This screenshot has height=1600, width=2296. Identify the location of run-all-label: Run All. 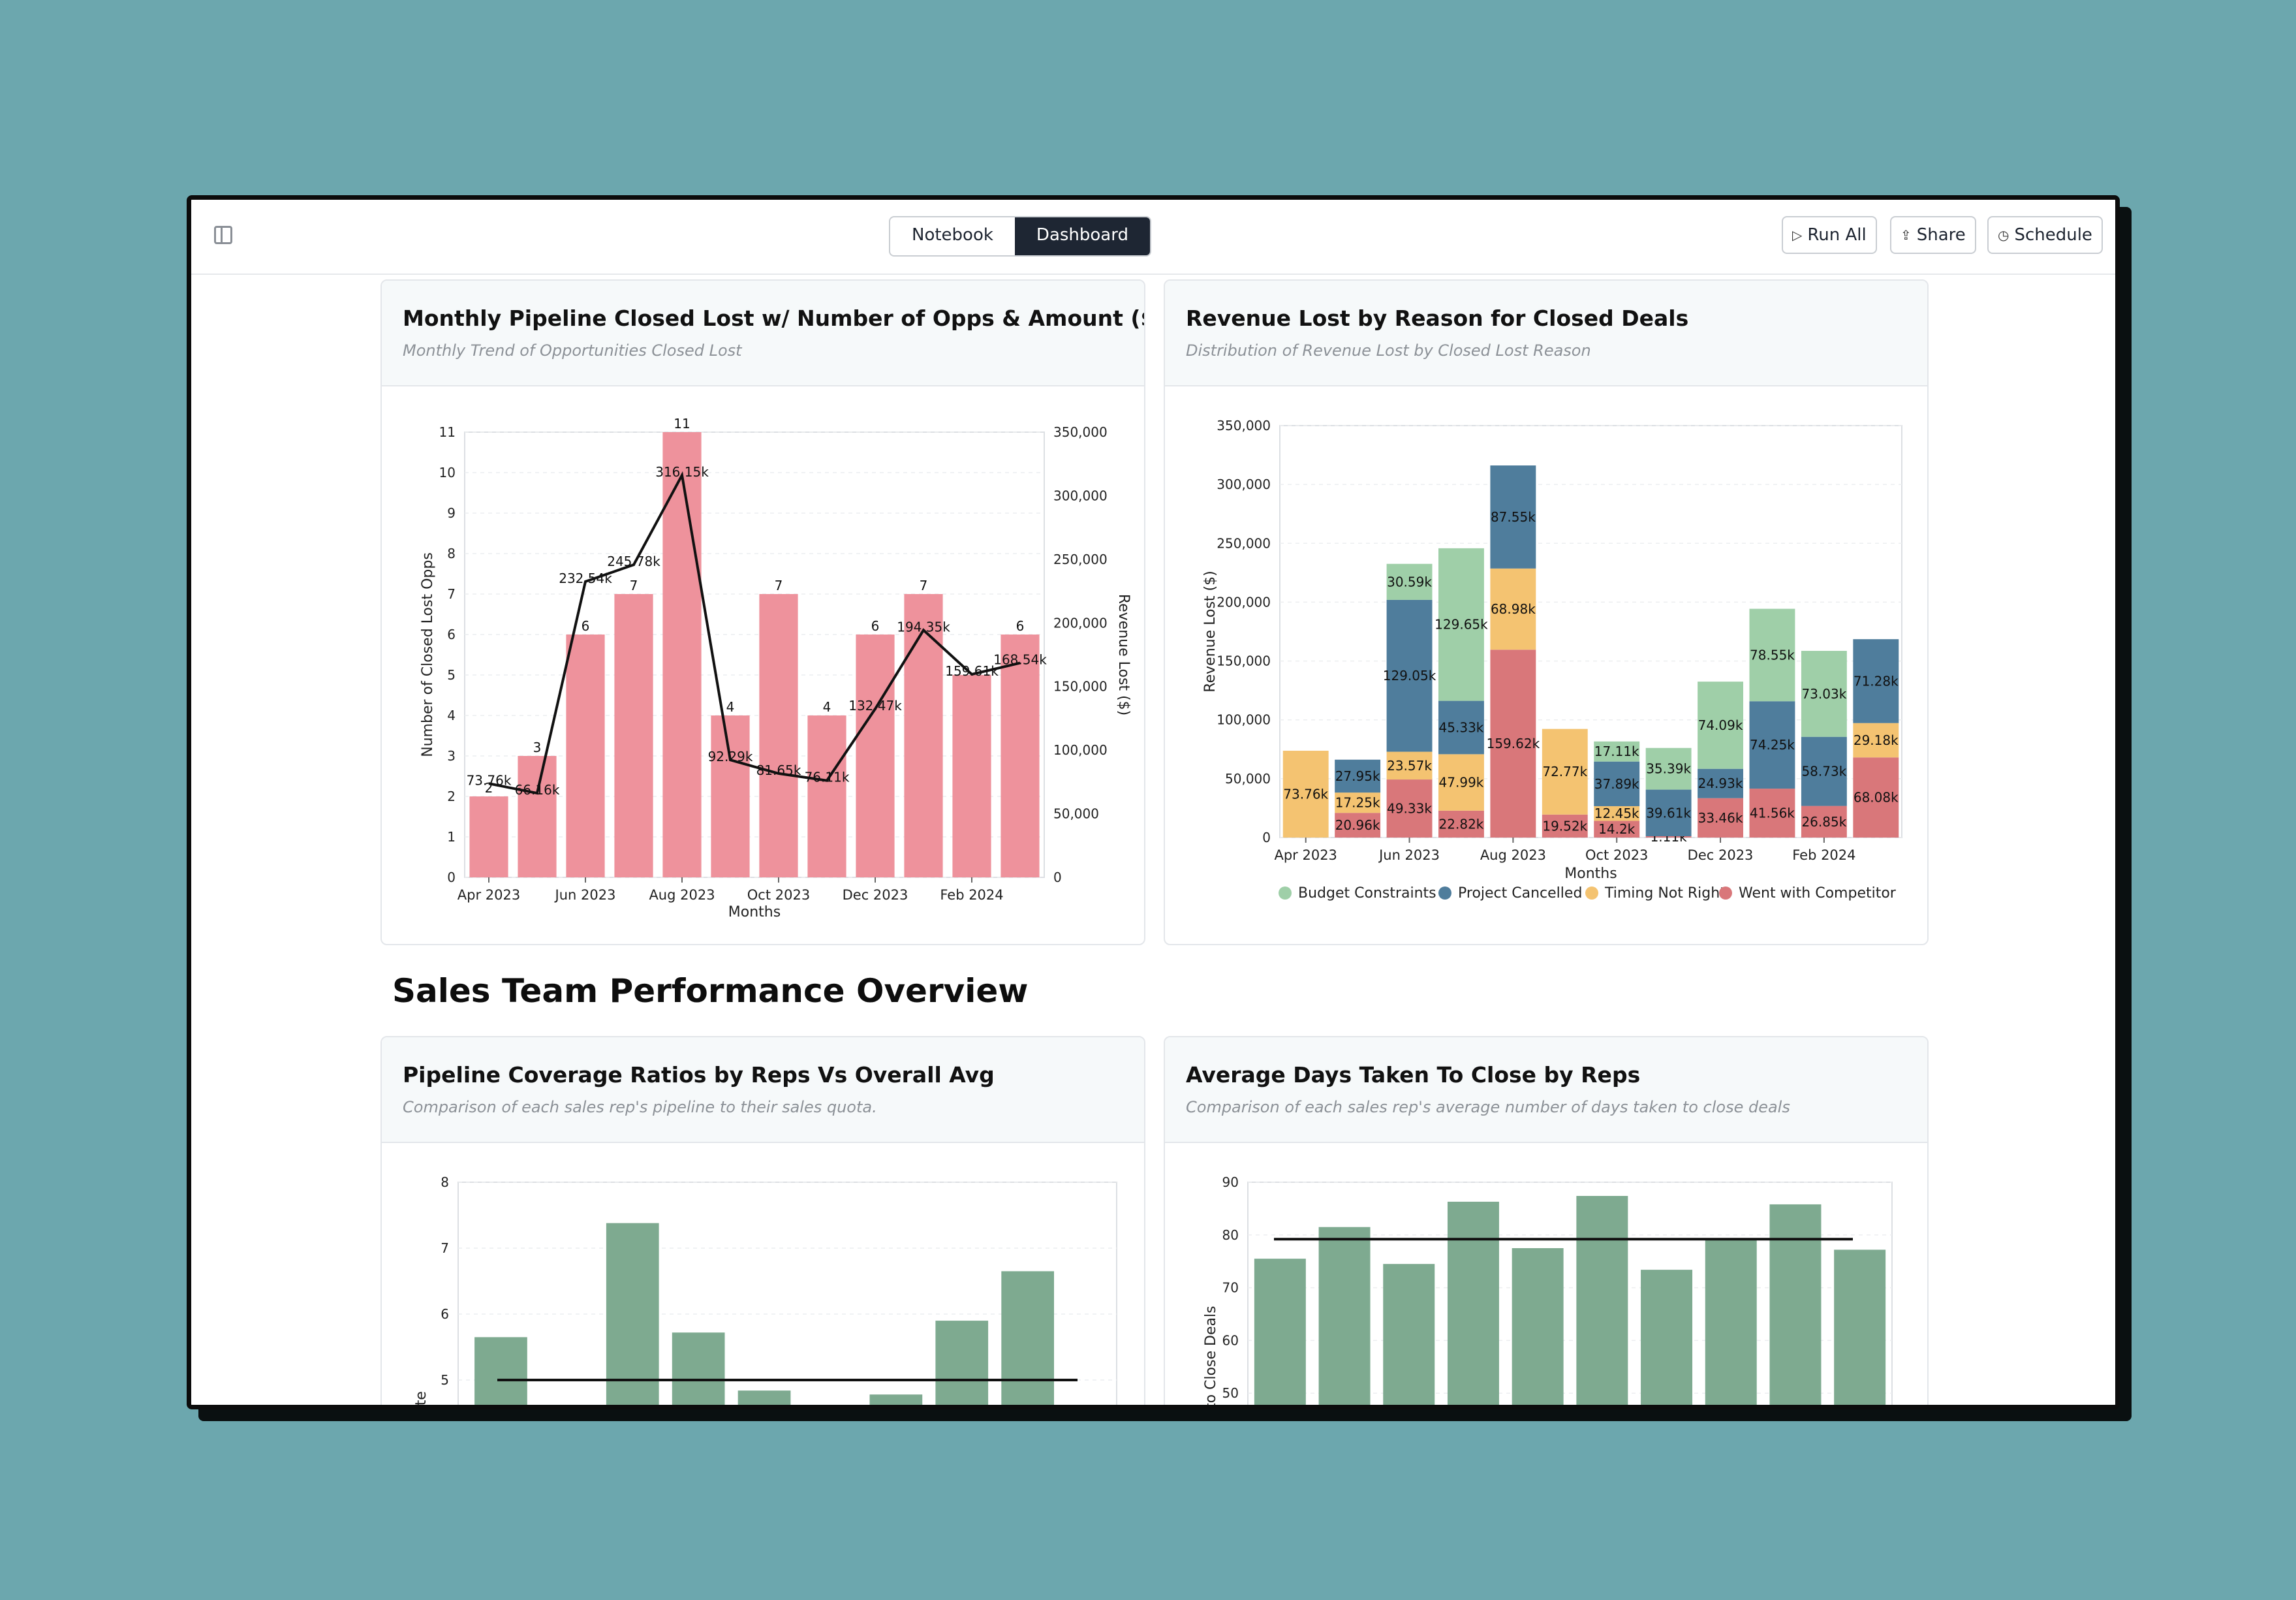
(1836, 235).